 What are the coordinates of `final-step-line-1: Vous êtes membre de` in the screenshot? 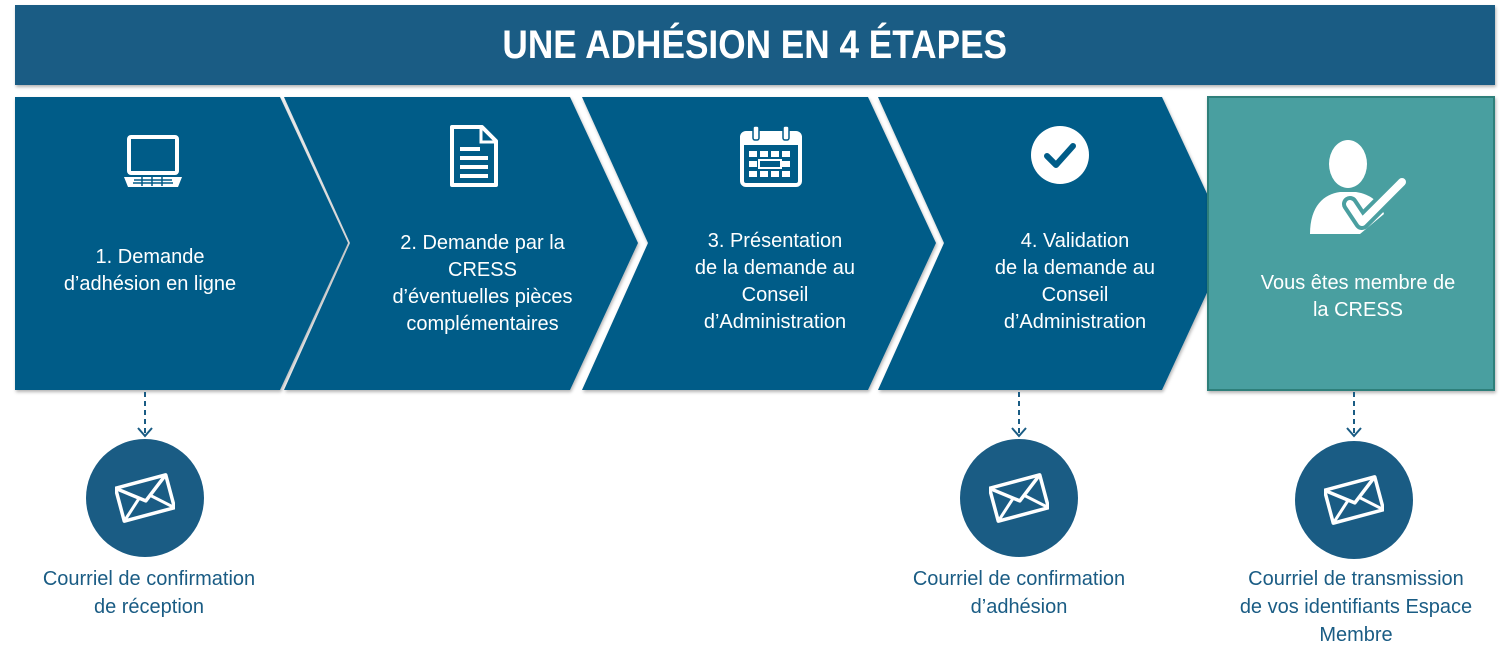 It's located at (1358, 283).